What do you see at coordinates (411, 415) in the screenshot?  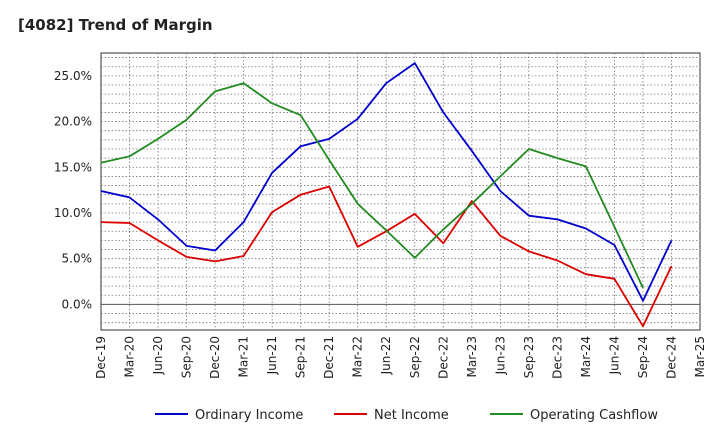 I see `legend-label-2: Net Income` at bounding box center [411, 415].